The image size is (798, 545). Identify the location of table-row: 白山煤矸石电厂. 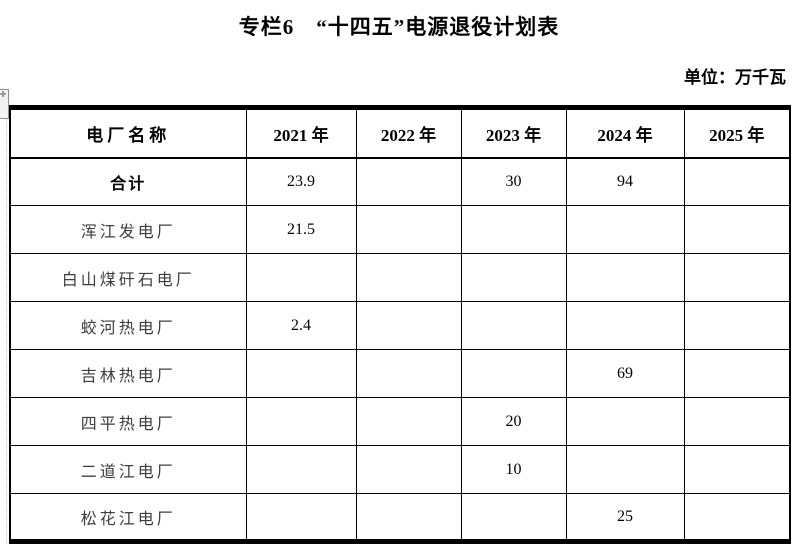
(400, 277).